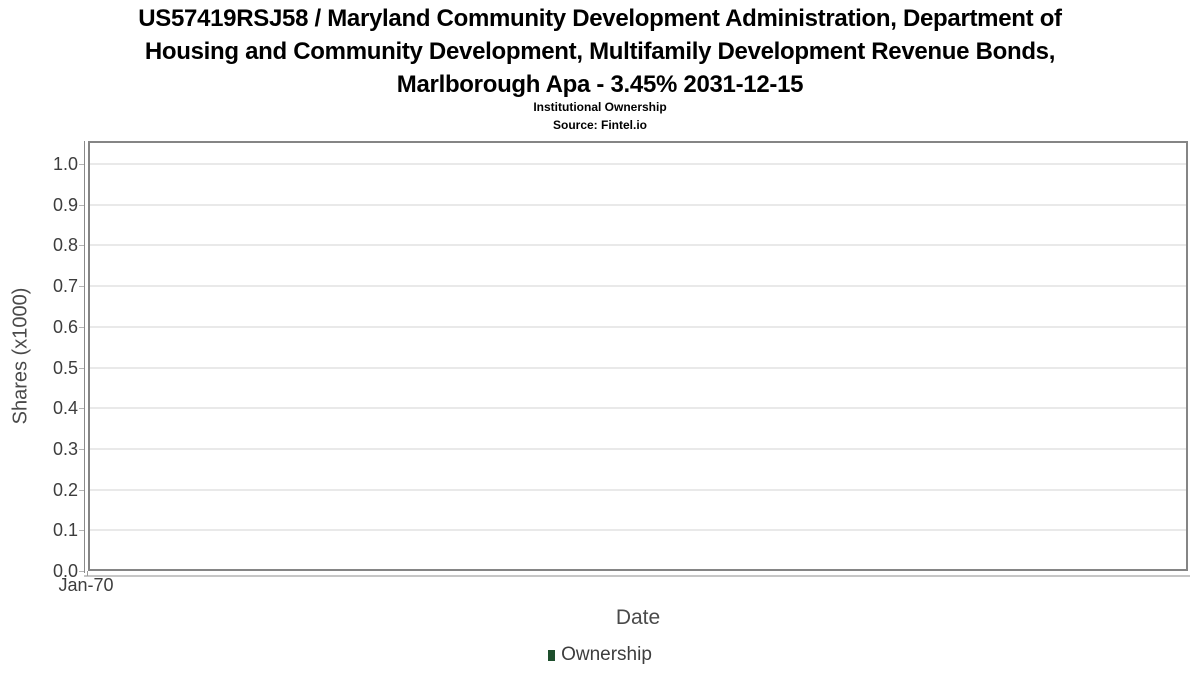 Image resolution: width=1200 pixels, height=675 pixels. What do you see at coordinates (39, 361) in the screenshot?
I see `y-tick-labels: 0.0 0.1 0.2 0.3 0.4 0.5 0.6 0.7 0.8 0.9 1.0` at bounding box center [39, 361].